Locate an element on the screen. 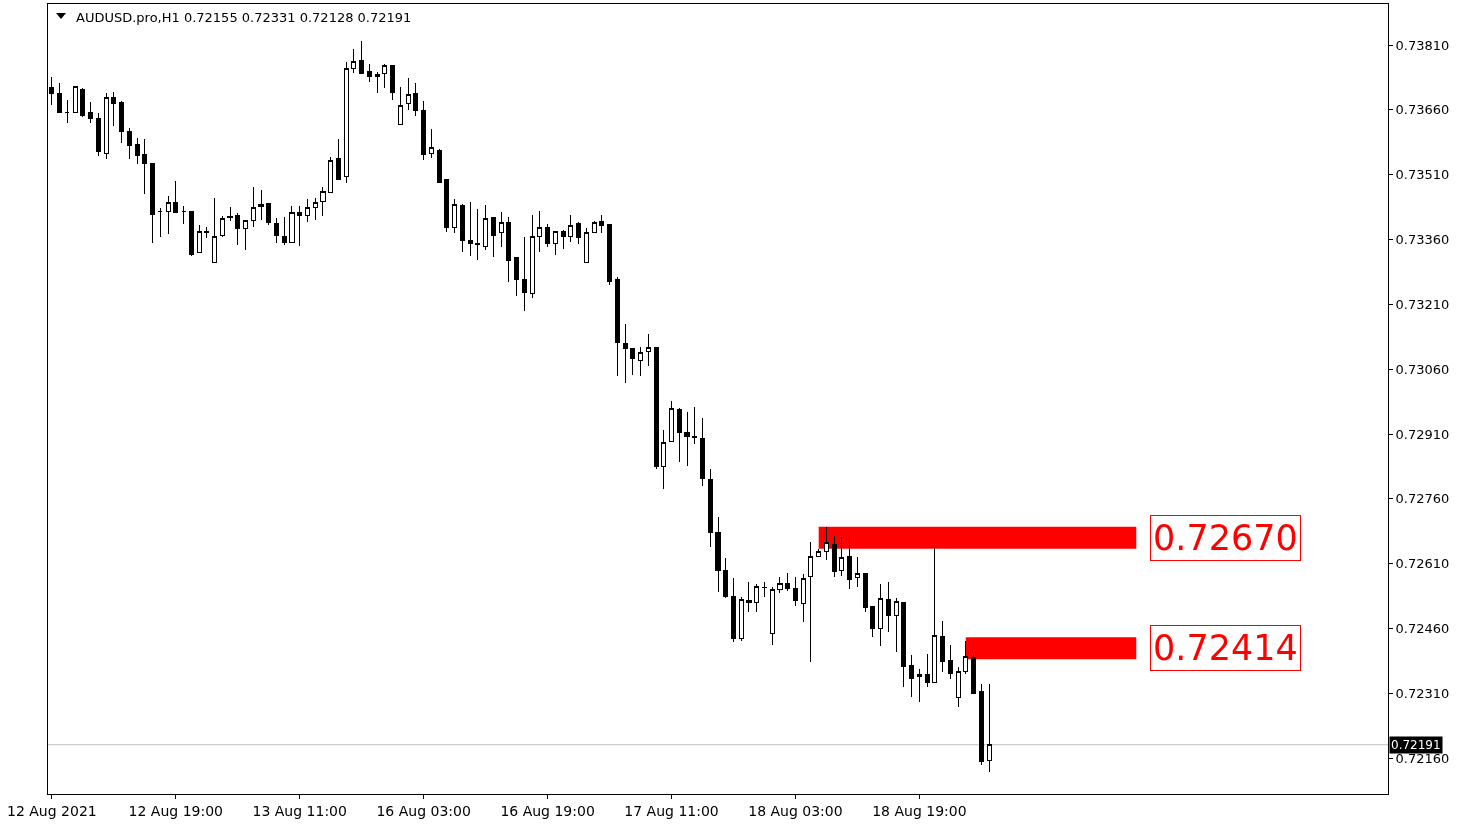 This screenshot has width=1480, height=826. x-tick-label: 17 Aug 11:00 is located at coordinates (671, 810).